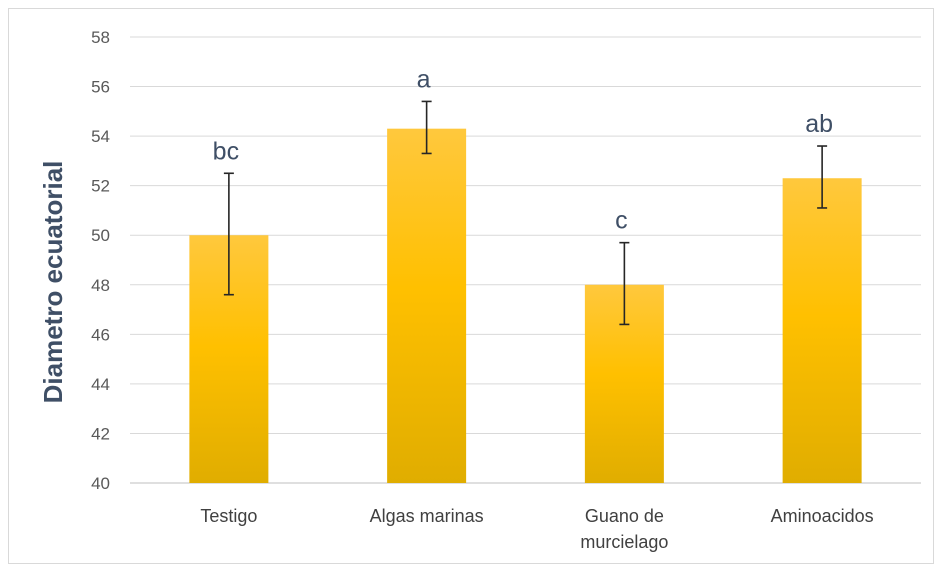  What do you see at coordinates (819, 124) in the screenshot?
I see `significance-label: ab` at bounding box center [819, 124].